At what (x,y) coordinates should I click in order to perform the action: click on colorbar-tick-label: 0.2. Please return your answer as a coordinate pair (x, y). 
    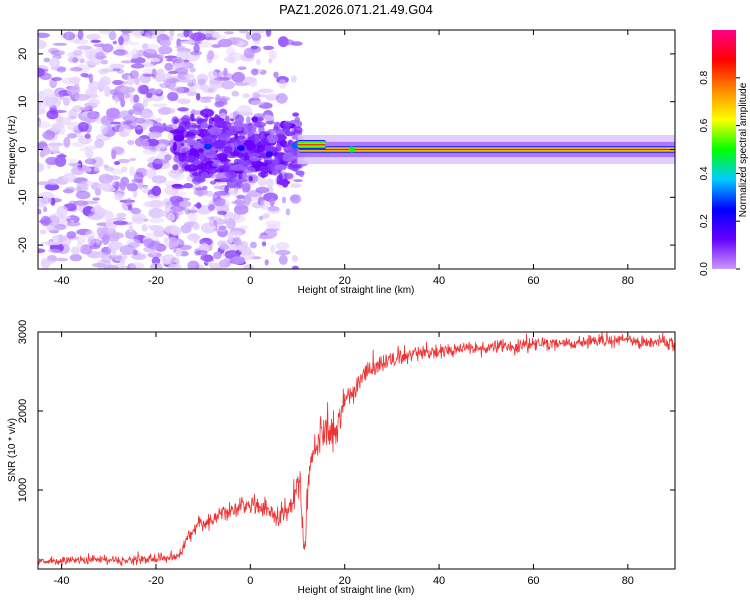
    Looking at the image, I should click on (704, 221).